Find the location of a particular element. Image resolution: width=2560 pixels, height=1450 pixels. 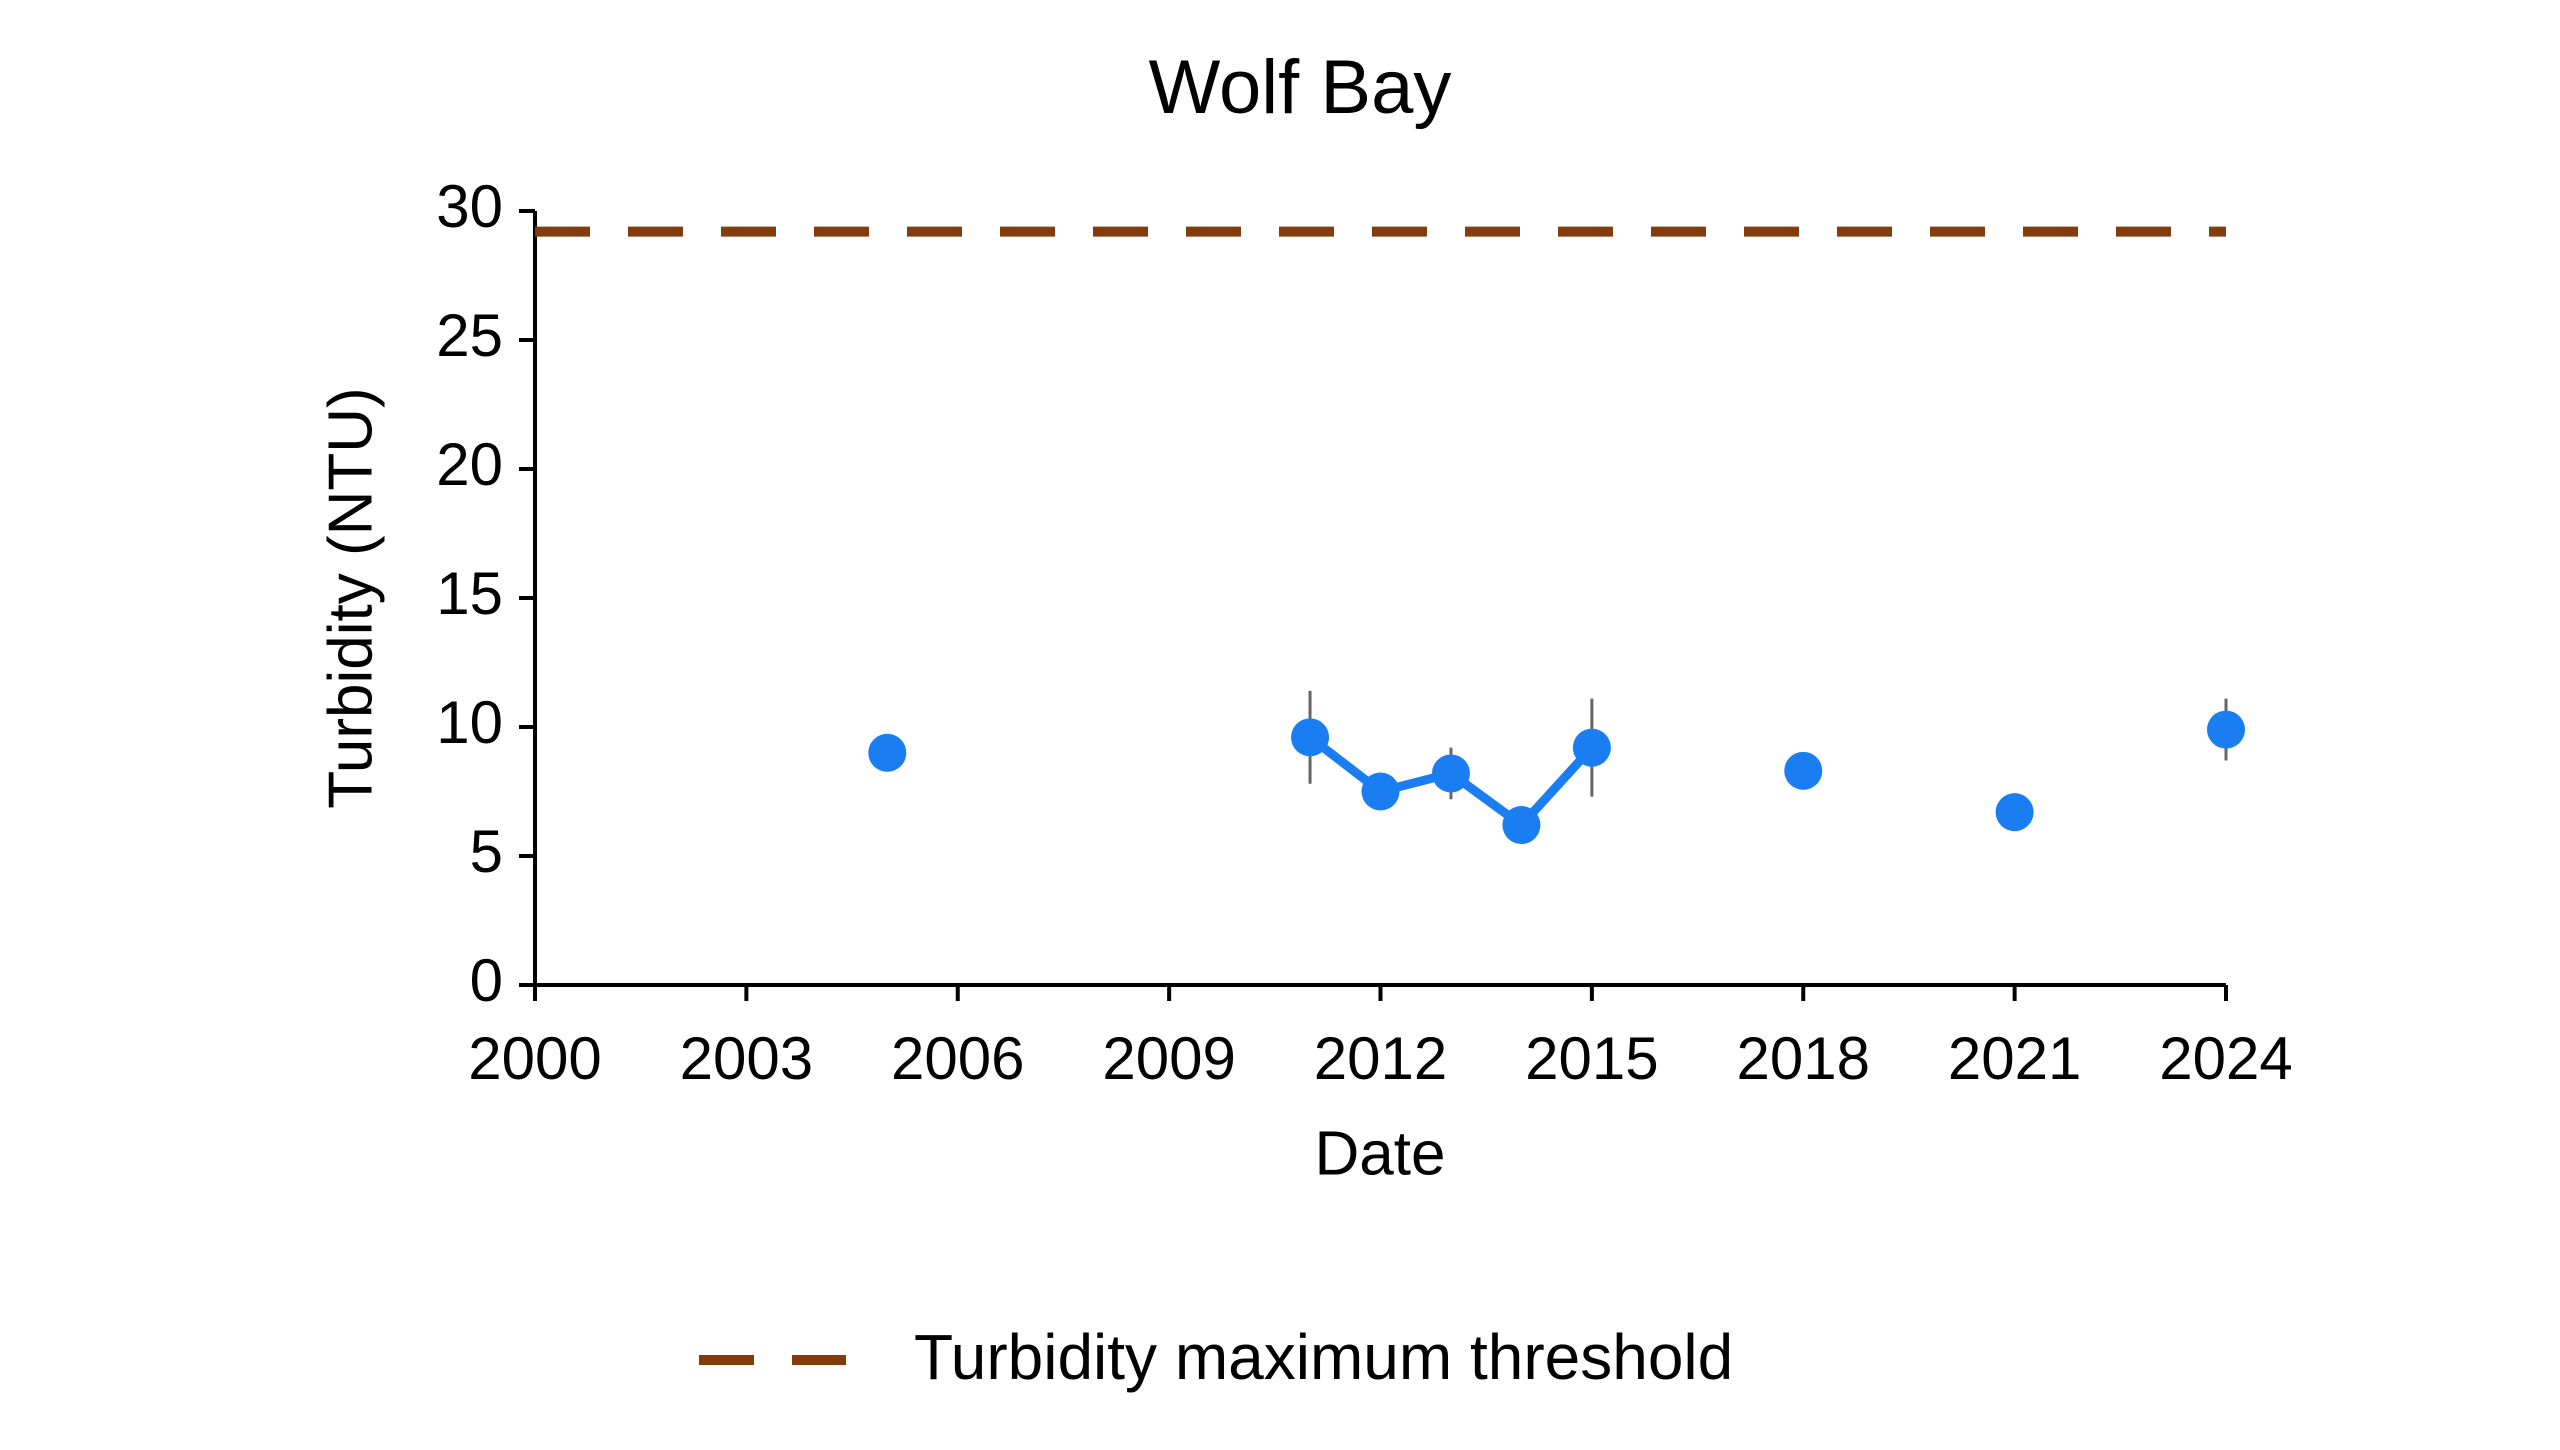

y-tick-label: 30 is located at coordinates (469, 206).